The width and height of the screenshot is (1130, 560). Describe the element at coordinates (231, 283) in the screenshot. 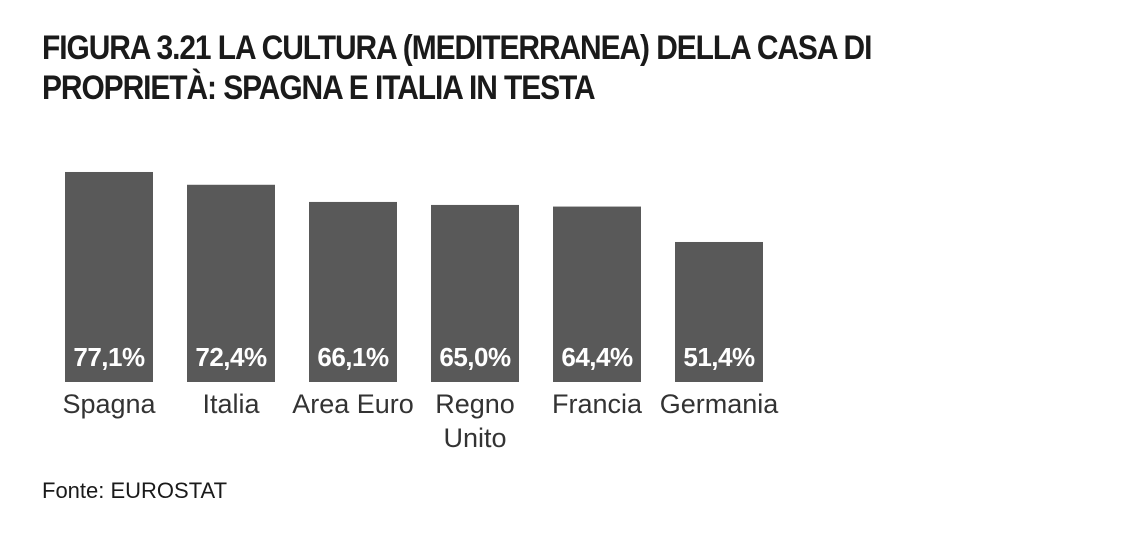

I see `bar-italia` at that location.